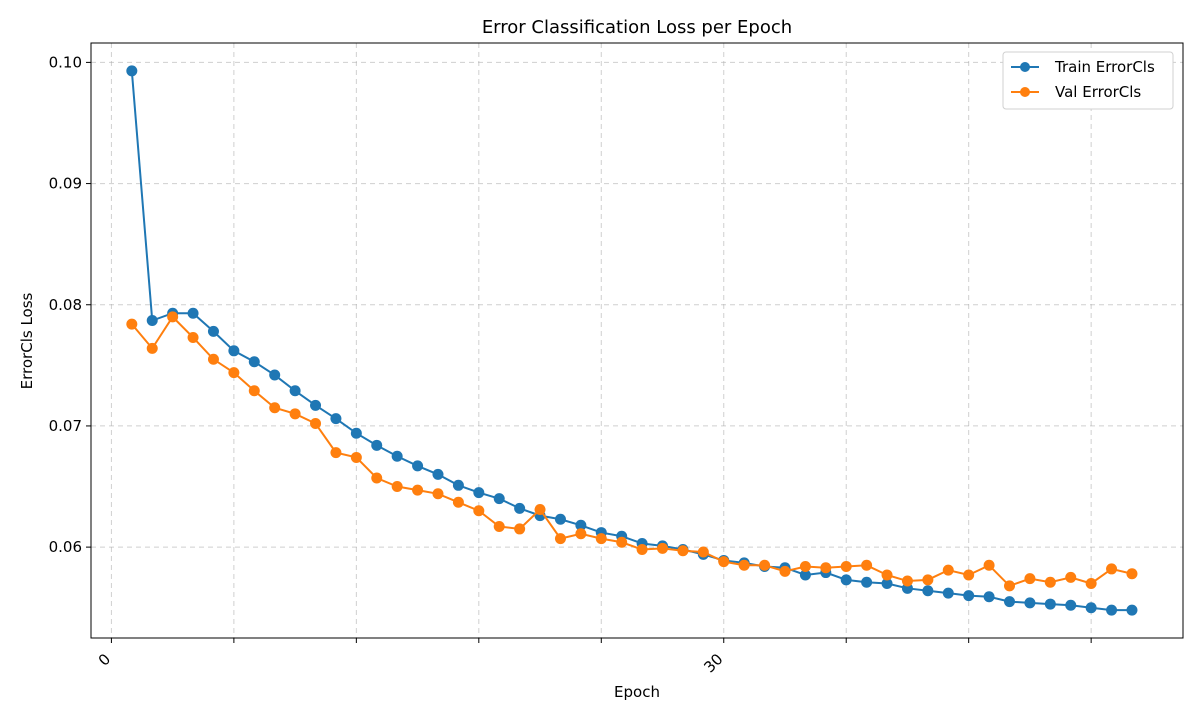 The height and width of the screenshot is (720, 1200). Describe the element at coordinates (637, 27) in the screenshot. I see `chart-title: Error Classification Loss per Epoch` at that location.